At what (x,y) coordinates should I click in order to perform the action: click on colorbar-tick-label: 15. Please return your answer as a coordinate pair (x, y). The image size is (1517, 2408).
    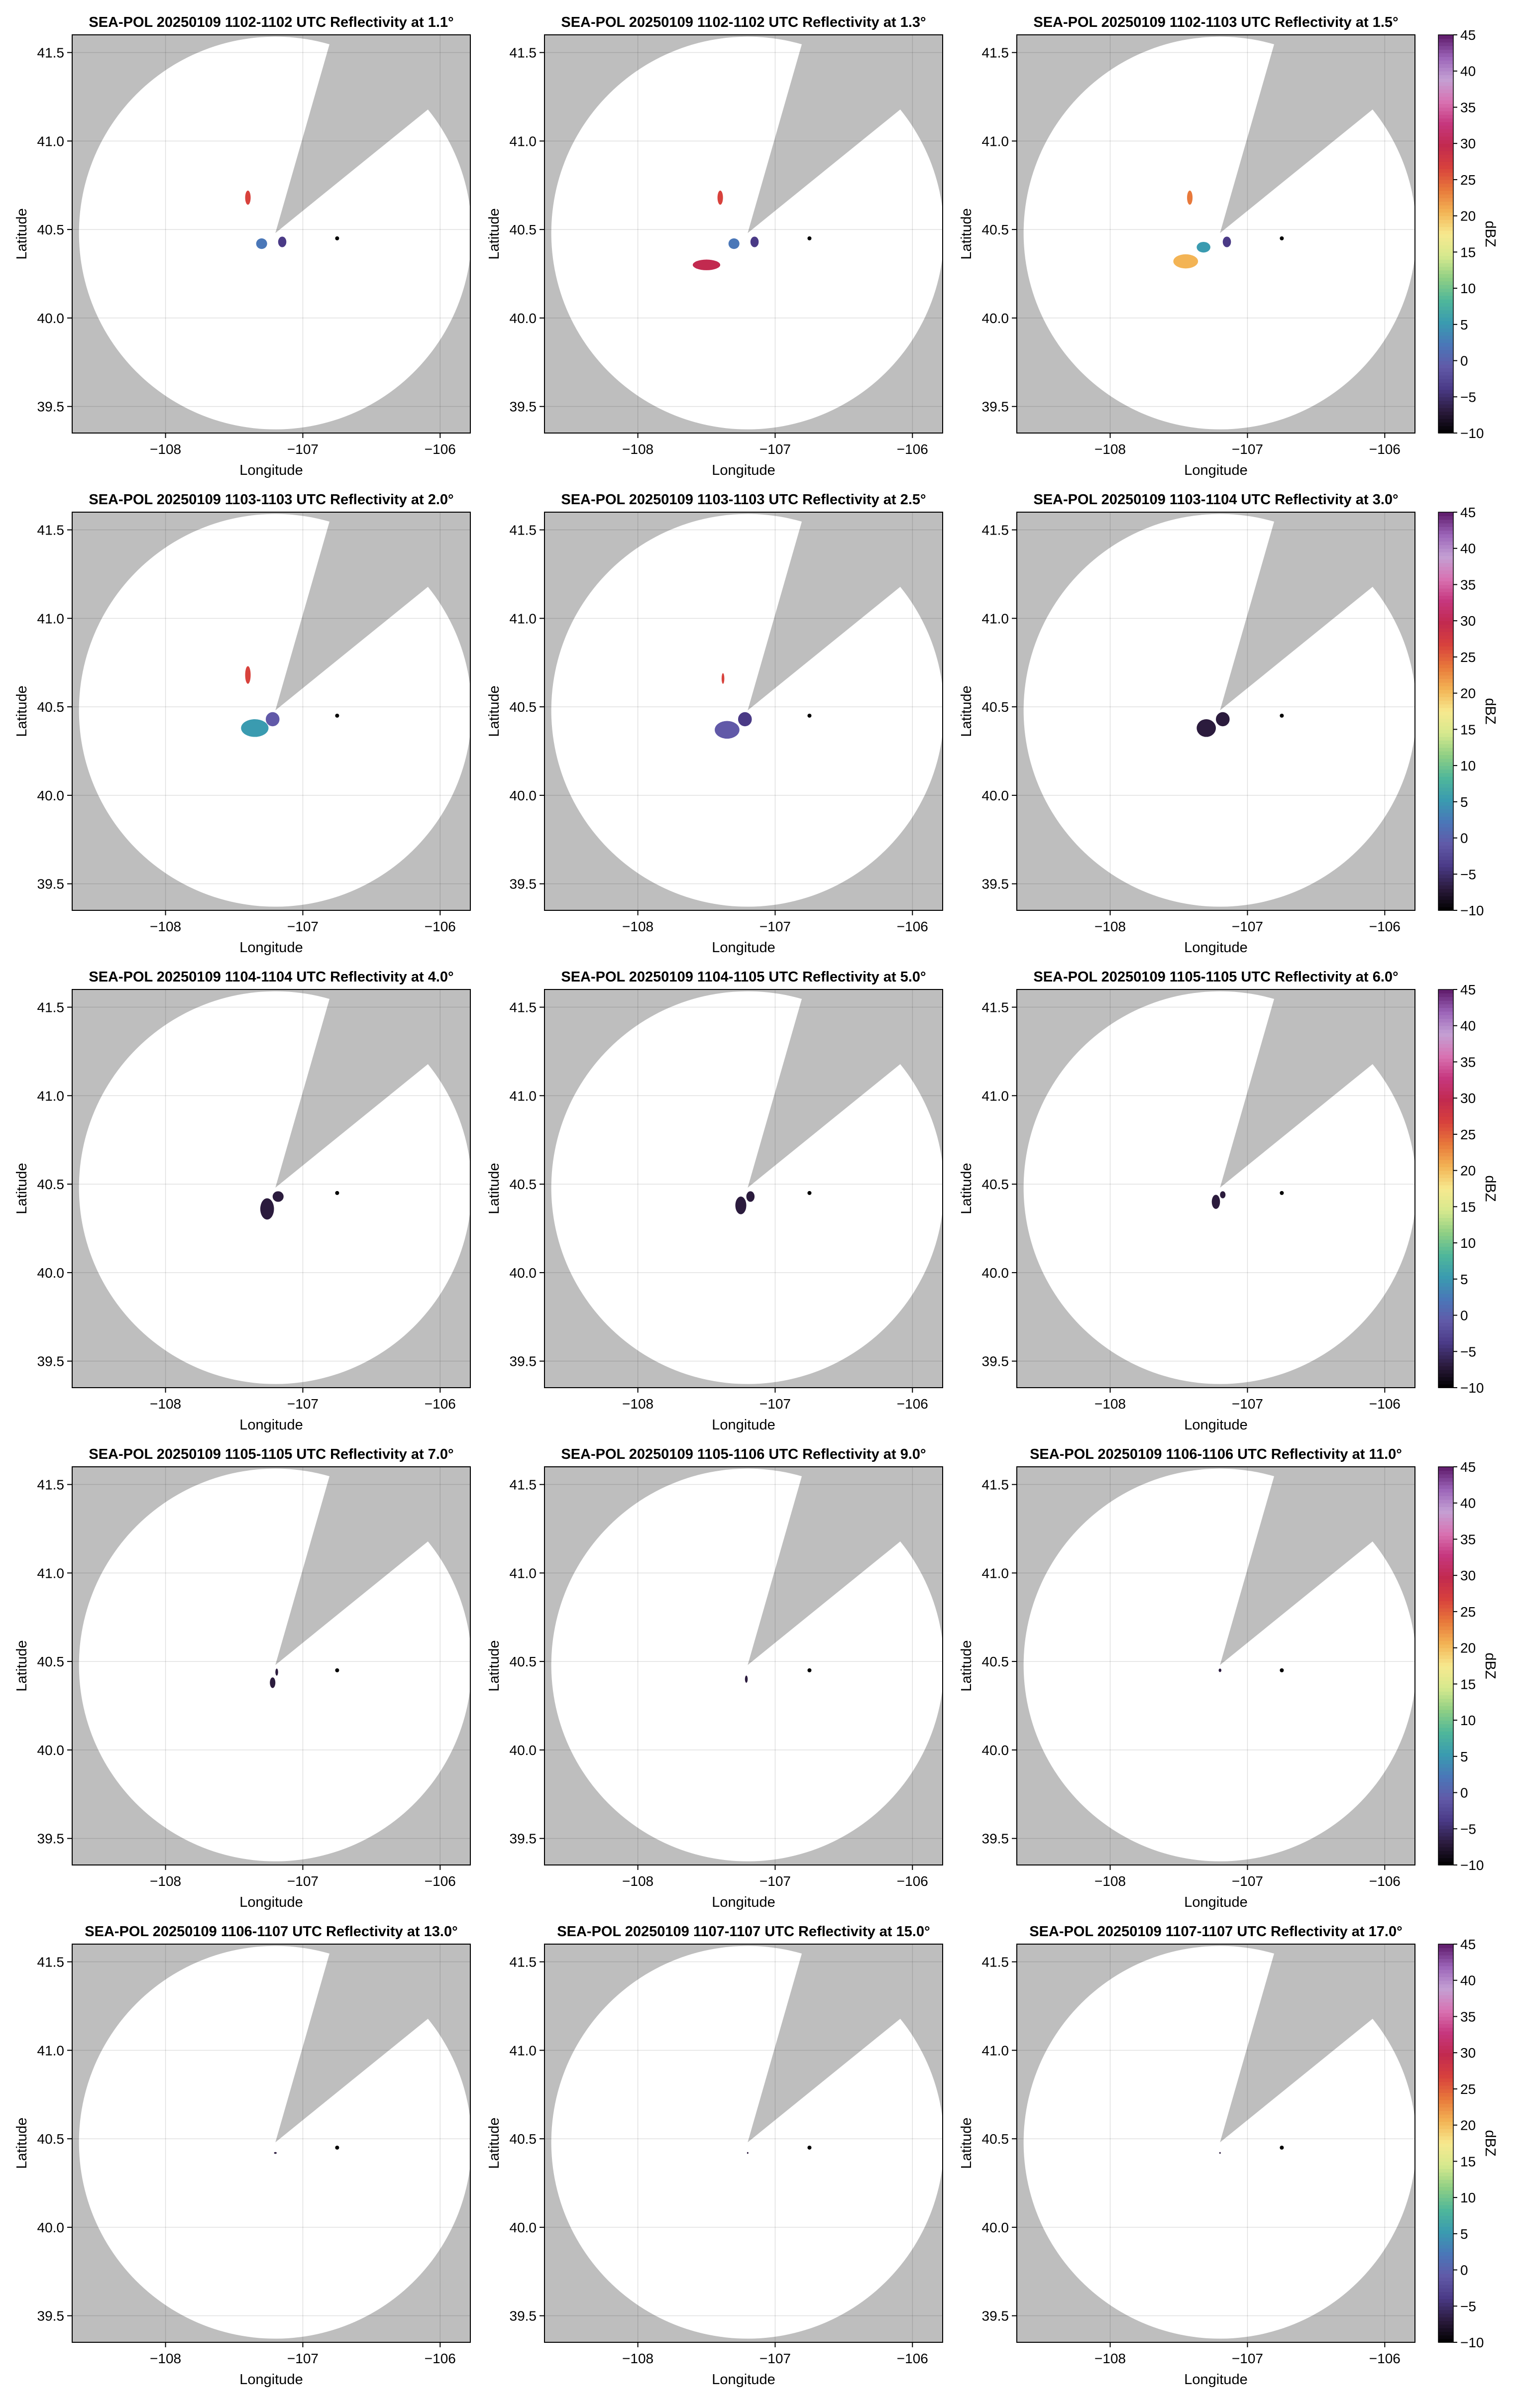
    Looking at the image, I should click on (1468, 1206).